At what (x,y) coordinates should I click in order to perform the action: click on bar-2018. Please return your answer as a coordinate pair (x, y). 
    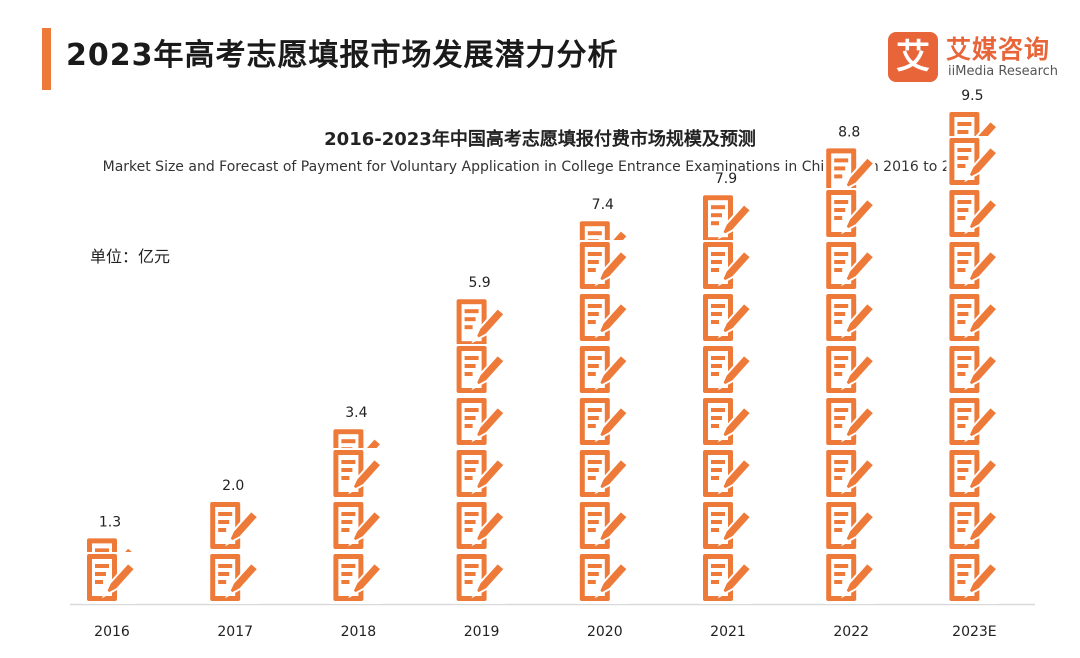
    Looking at the image, I should click on (356, 516).